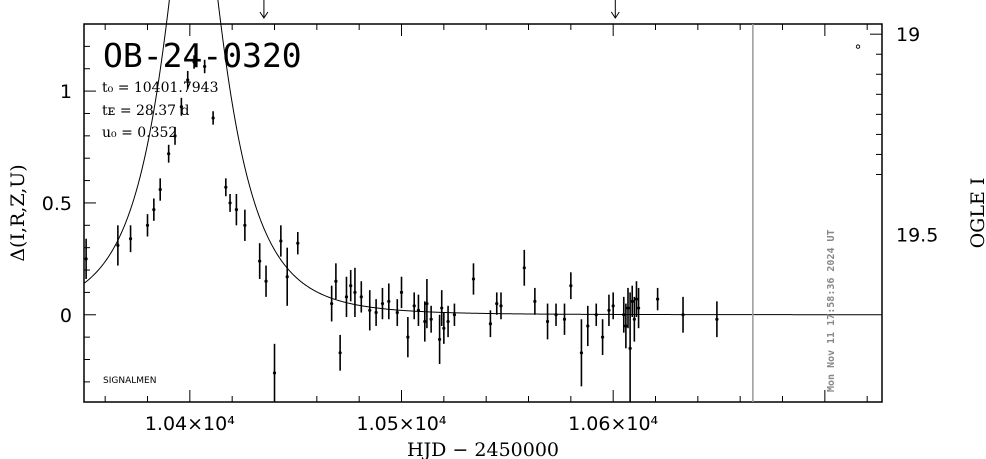  I want to click on epoch-arrow, so click(615, 9).